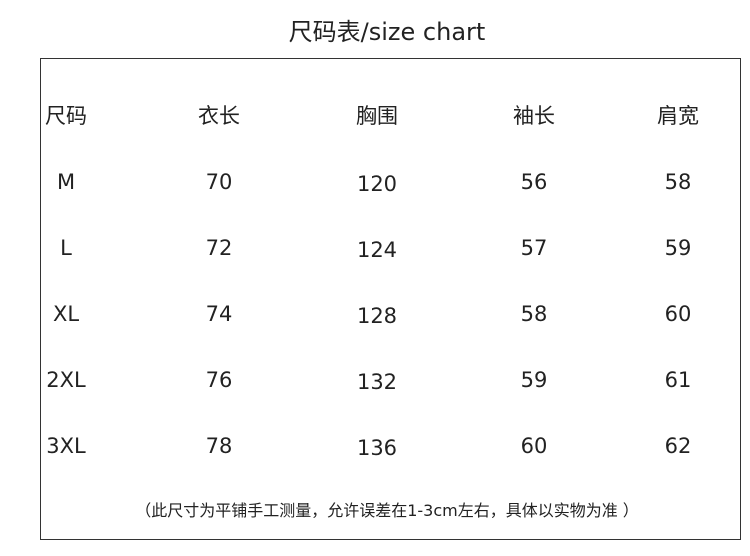 The image size is (750, 556). What do you see at coordinates (678, 116) in the screenshot?
I see `column-header: 肩宽` at bounding box center [678, 116].